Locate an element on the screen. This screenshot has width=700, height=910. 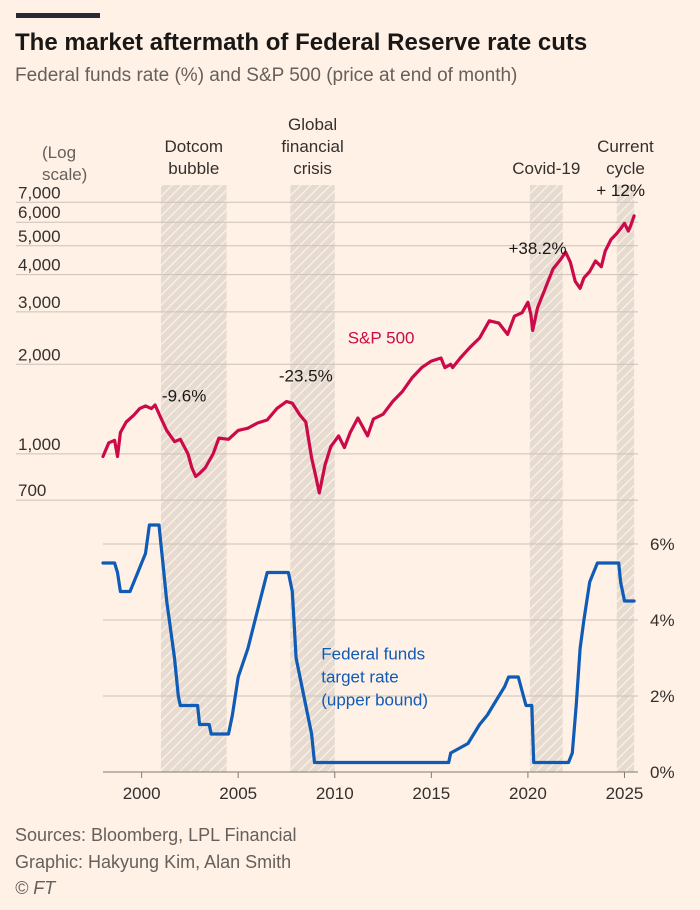
x-tick-label: 2005 is located at coordinates (238, 793).